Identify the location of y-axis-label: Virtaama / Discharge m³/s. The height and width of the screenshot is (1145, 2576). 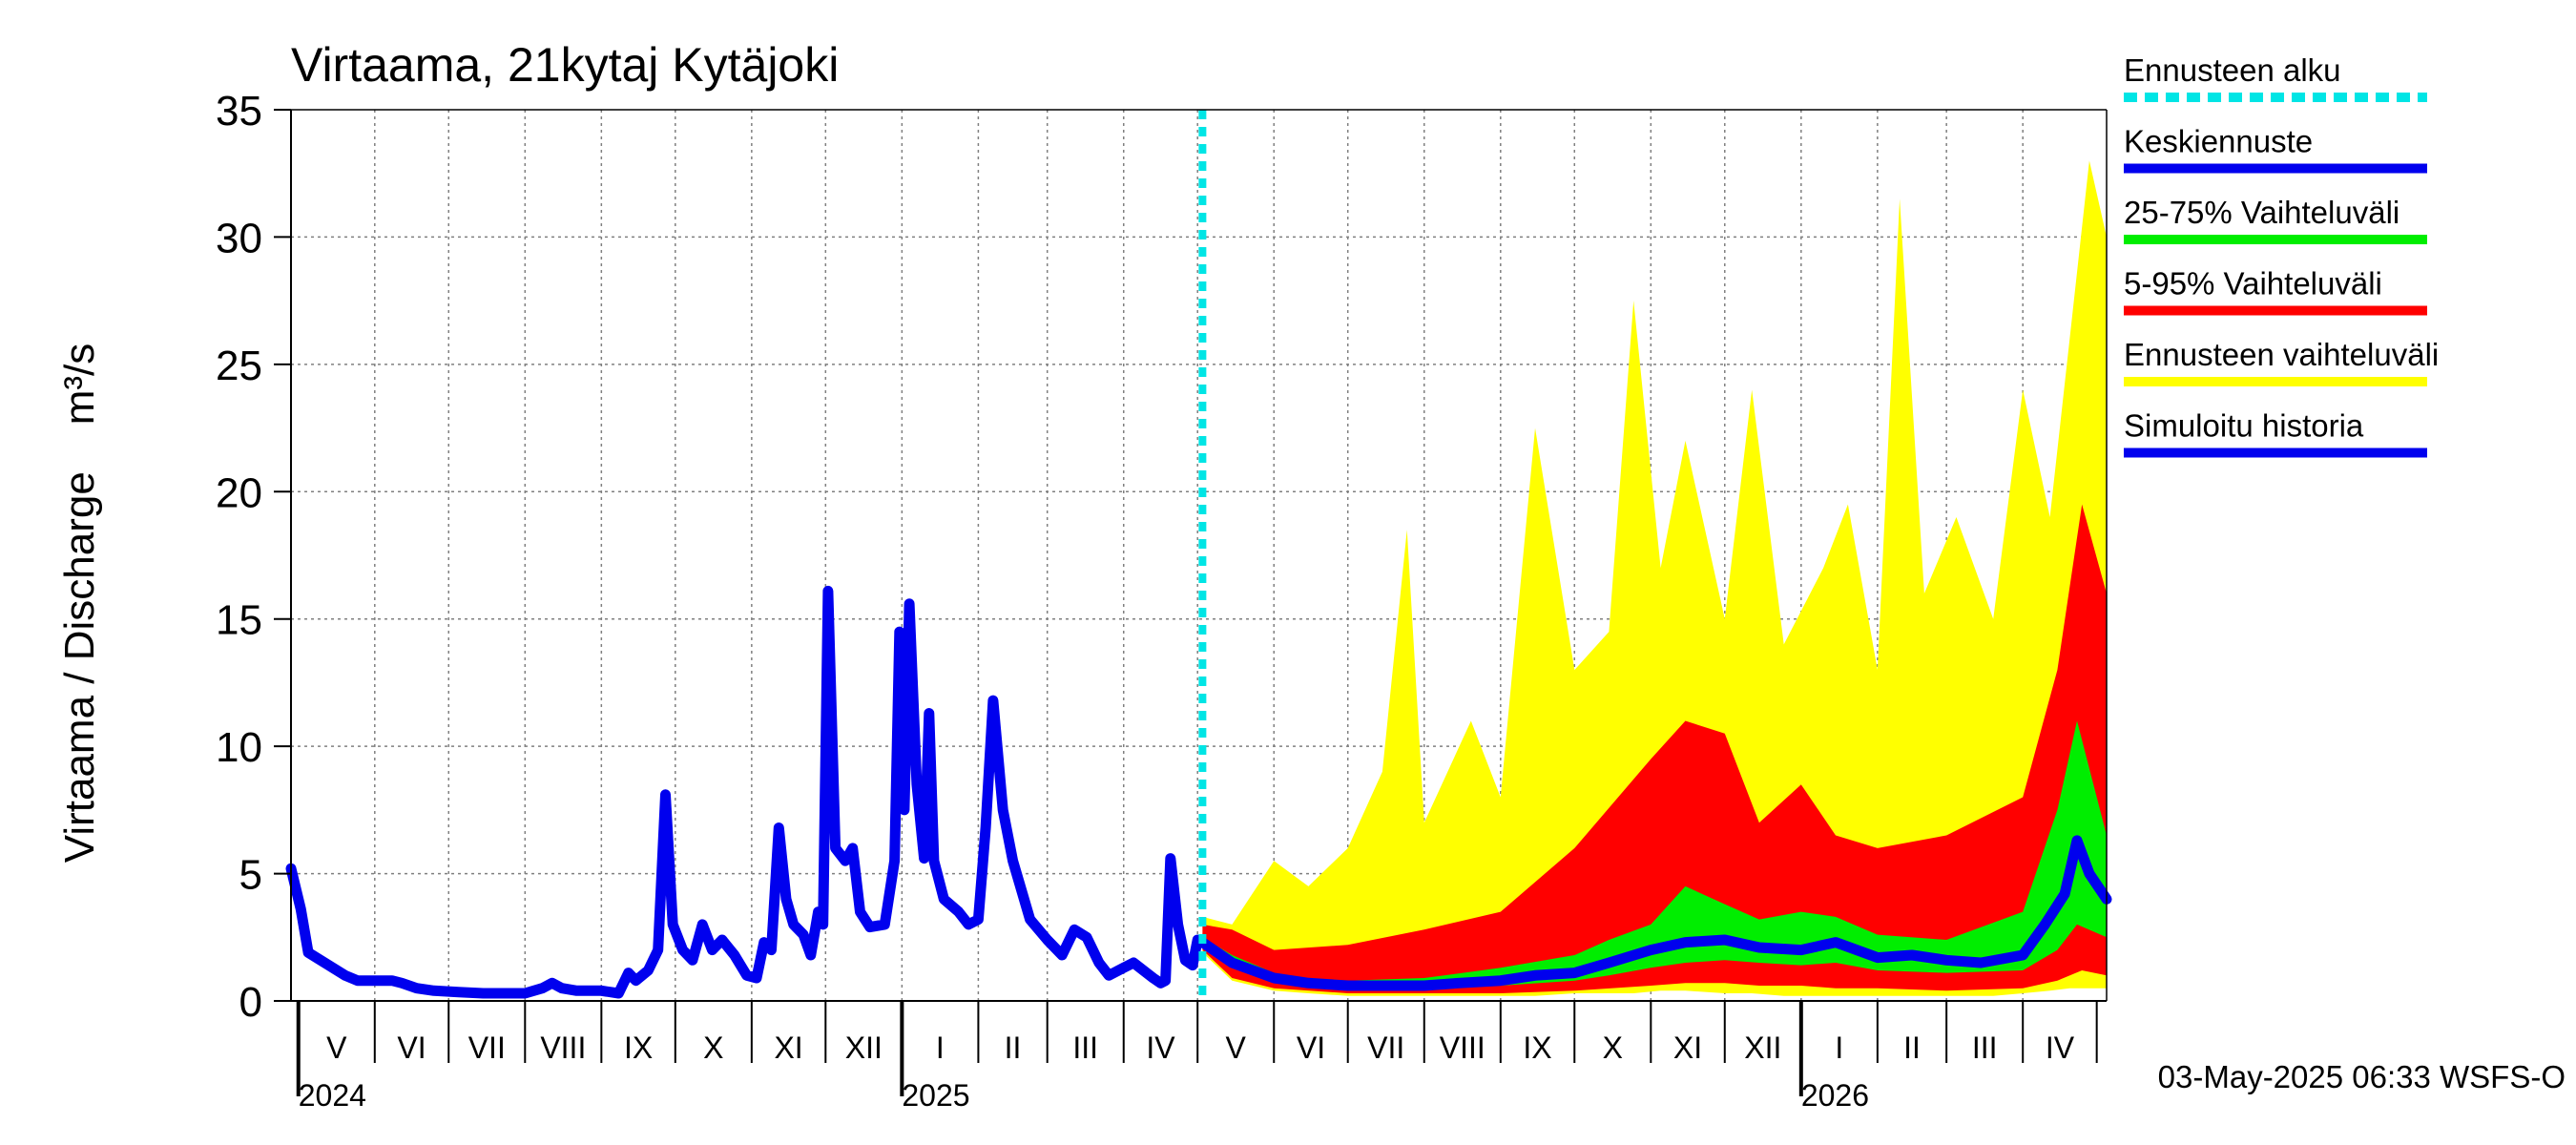
(79, 603).